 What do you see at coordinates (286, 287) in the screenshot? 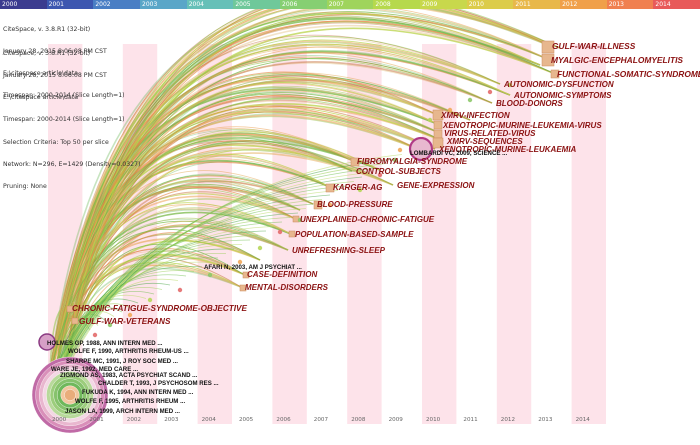
I see `keyword-label: MENTAL-DISORDERS` at bounding box center [286, 287].